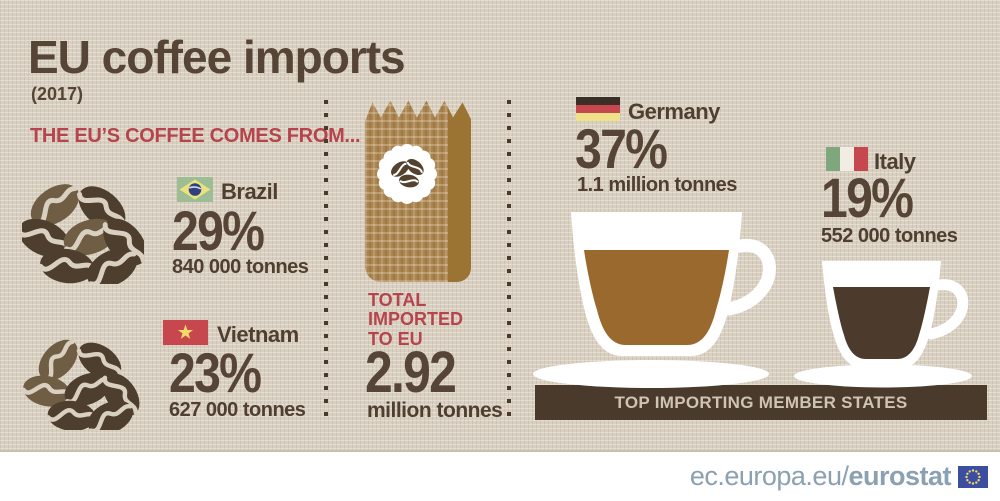 Image resolution: width=1000 pixels, height=501 pixels. Describe the element at coordinates (867, 197) in the screenshot. I see `importer-percent: 19%` at that location.